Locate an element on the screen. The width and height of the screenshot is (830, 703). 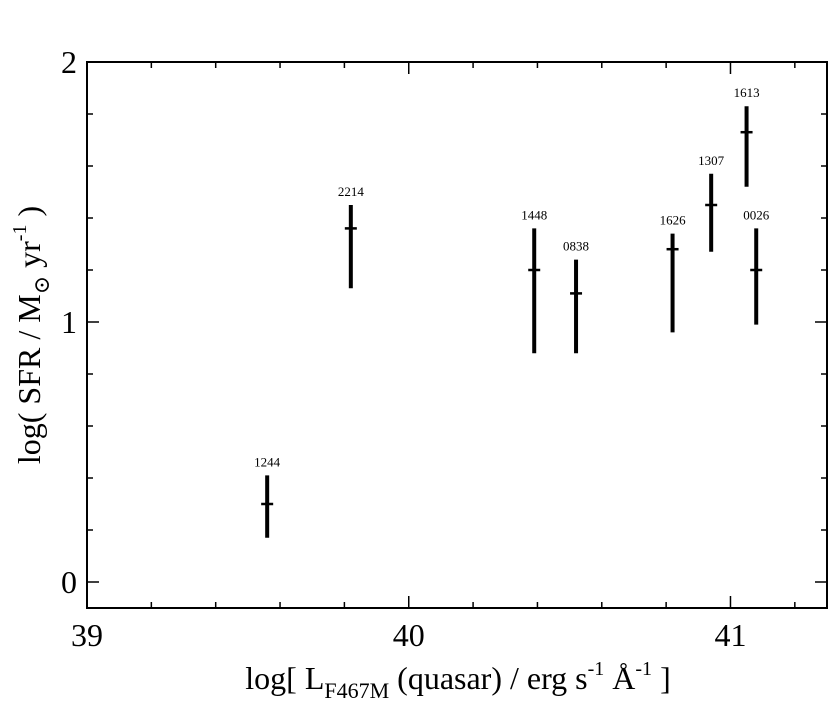
y-axis-label: log( SFR / M⊙ yr-1 ) is located at coordinates (31, 335).